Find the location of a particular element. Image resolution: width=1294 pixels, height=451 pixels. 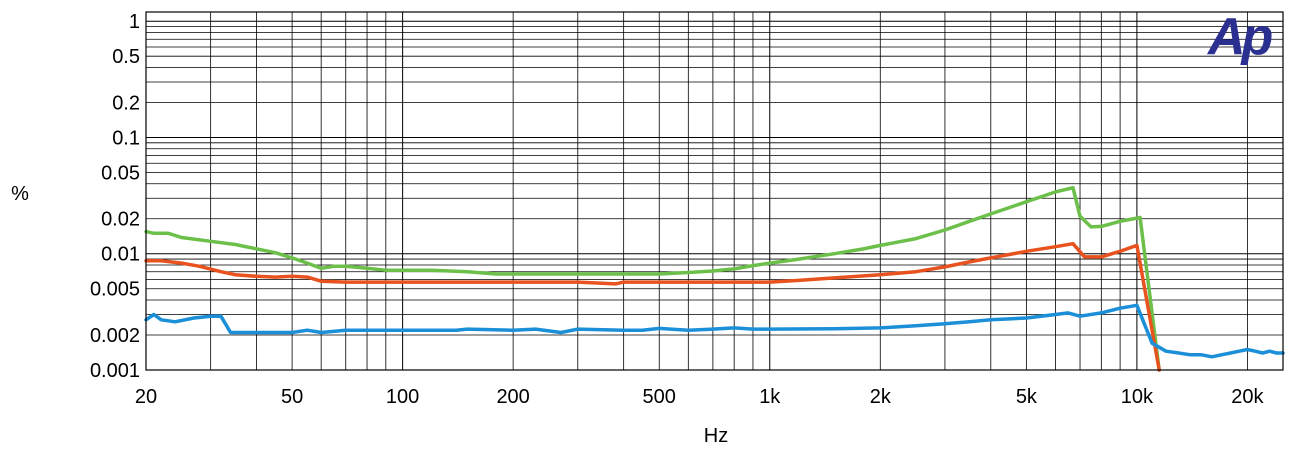

y-tick-label: 0.5 is located at coordinates (126, 57).